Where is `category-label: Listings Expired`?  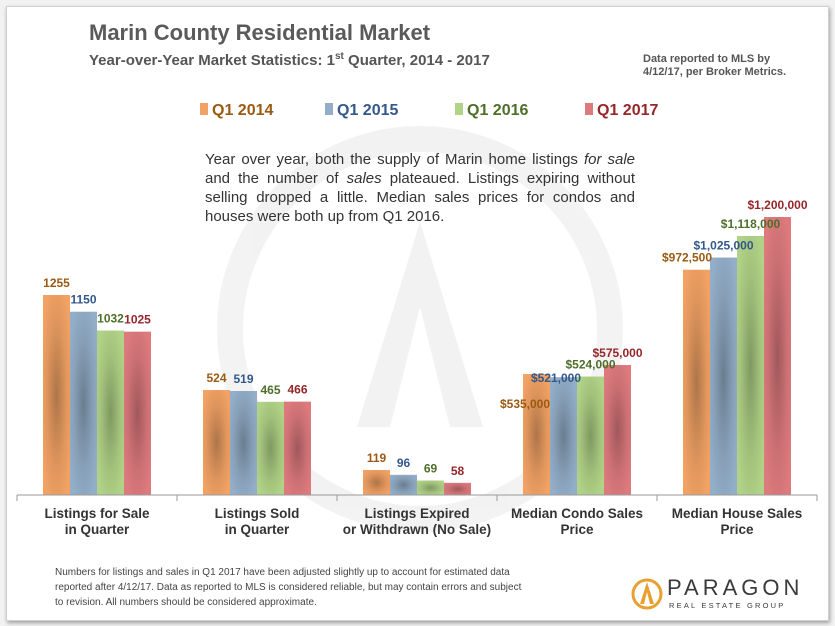 category-label: Listings Expired is located at coordinates (416, 513).